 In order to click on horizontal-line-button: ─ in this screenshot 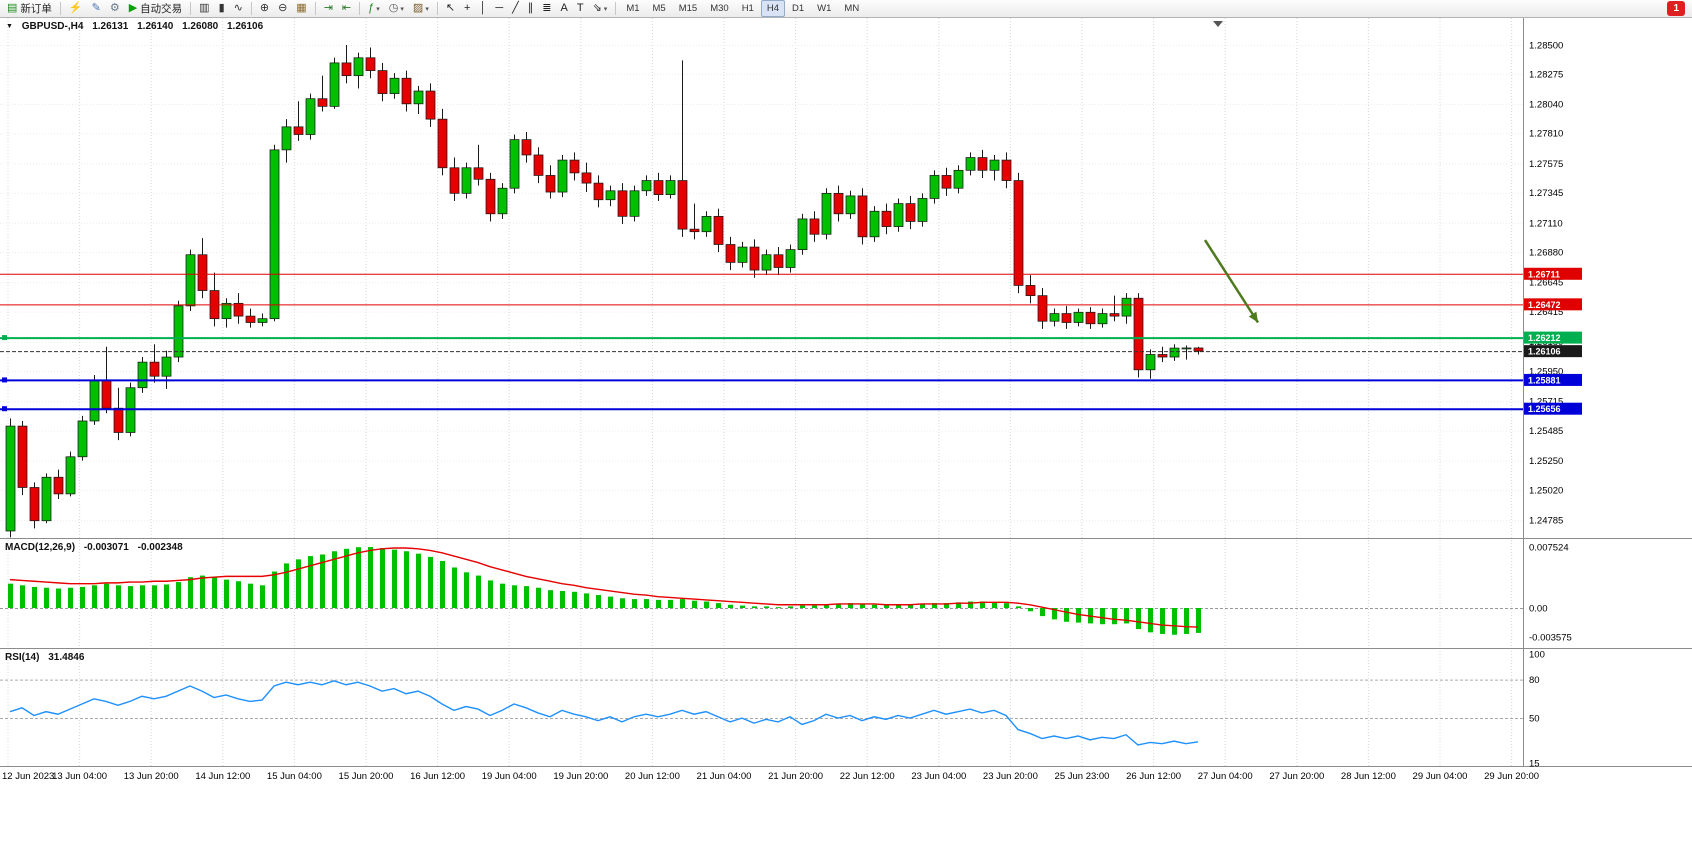, I will do `click(499, 8)`.